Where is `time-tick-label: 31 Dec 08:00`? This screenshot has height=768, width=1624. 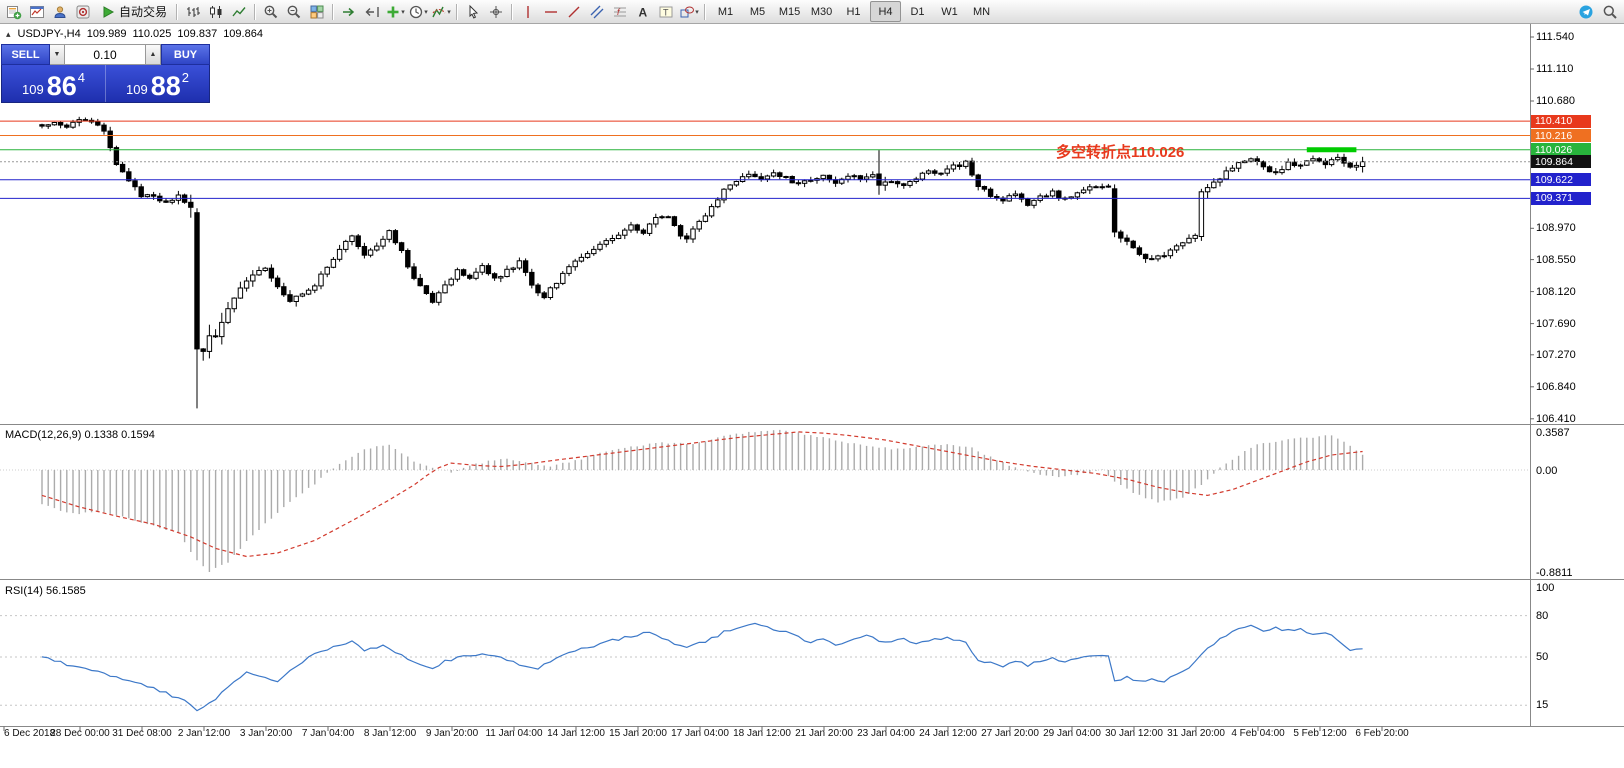
time-tick-label: 31 Dec 08:00 is located at coordinates (142, 733).